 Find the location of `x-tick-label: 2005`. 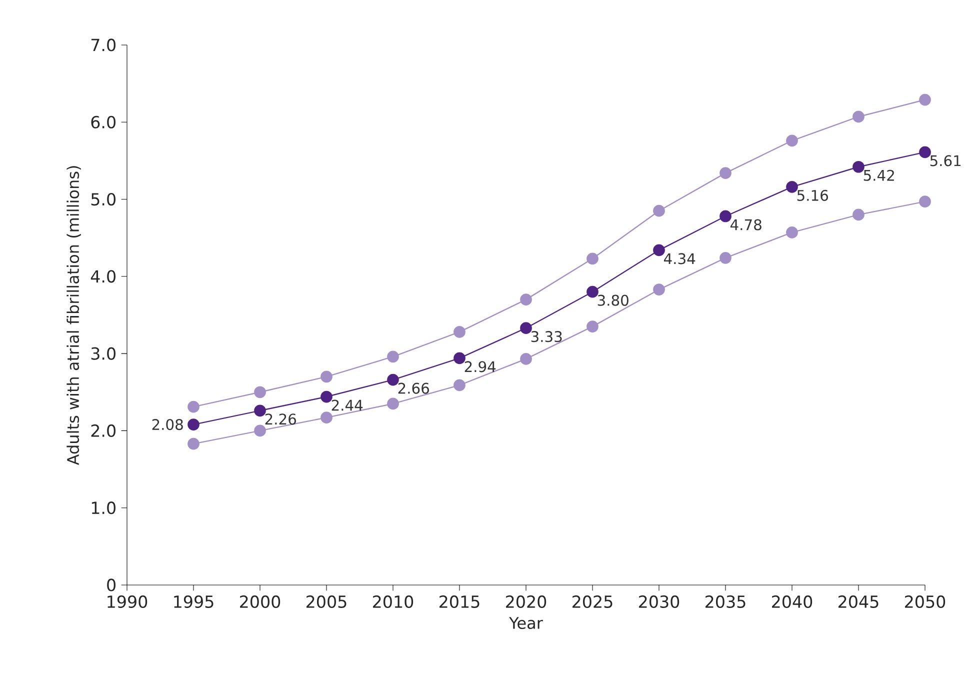

x-tick-label: 2005 is located at coordinates (326, 601).